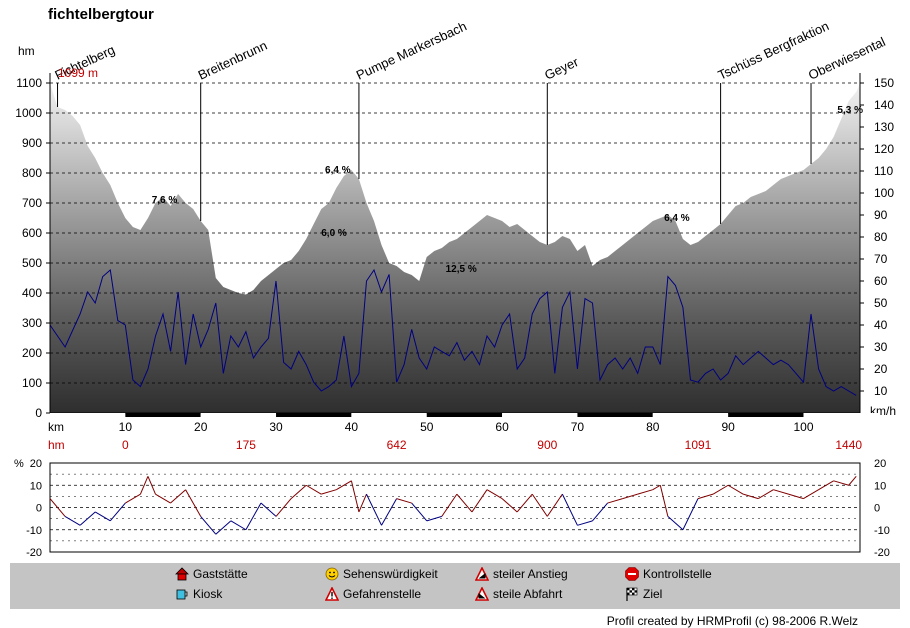 The width and height of the screenshot is (910, 628). I want to click on gradient-tick-label-right: 0, so click(877, 509).